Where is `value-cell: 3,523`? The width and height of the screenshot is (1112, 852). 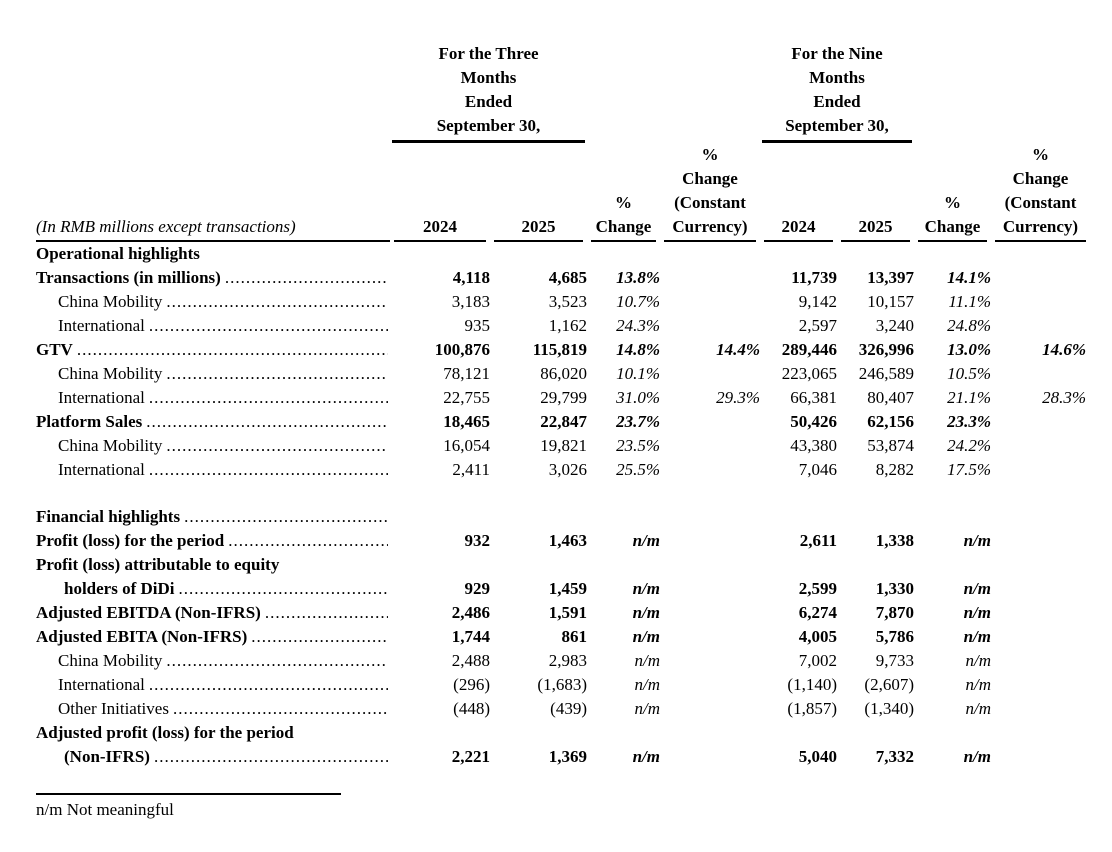
value-cell: 3,523 is located at coordinates (567, 301).